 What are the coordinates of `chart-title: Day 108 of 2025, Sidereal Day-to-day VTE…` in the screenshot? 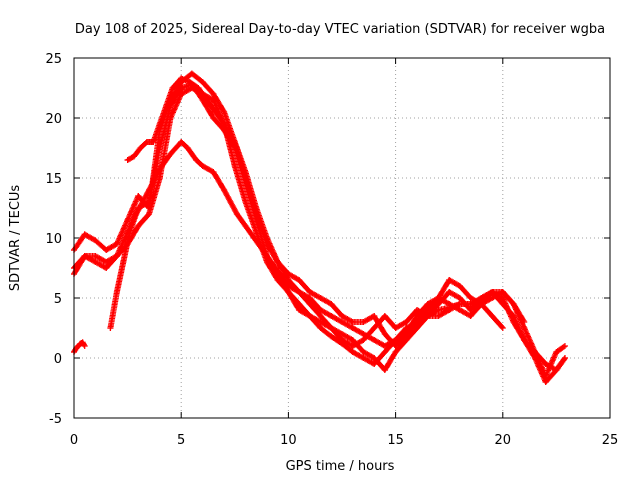 It's located at (340, 29).